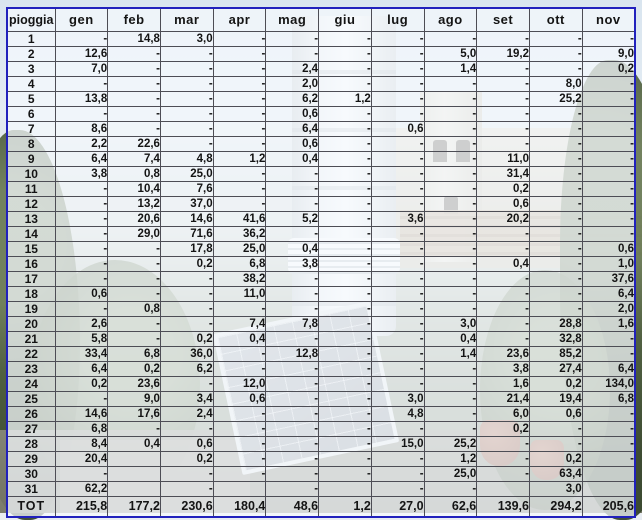 The width and height of the screenshot is (642, 520). I want to click on cell-10-feb: 0,8, so click(134, 173).